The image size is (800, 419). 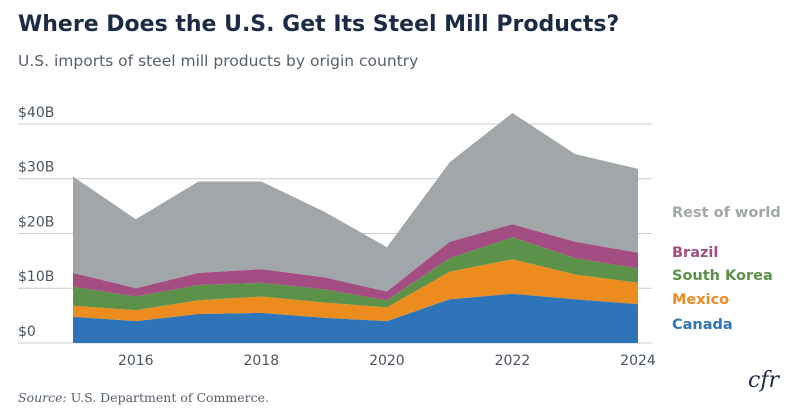 I want to click on x-axis-ticks: 2016 2018 2020 2022 2024, so click(x=387, y=361).